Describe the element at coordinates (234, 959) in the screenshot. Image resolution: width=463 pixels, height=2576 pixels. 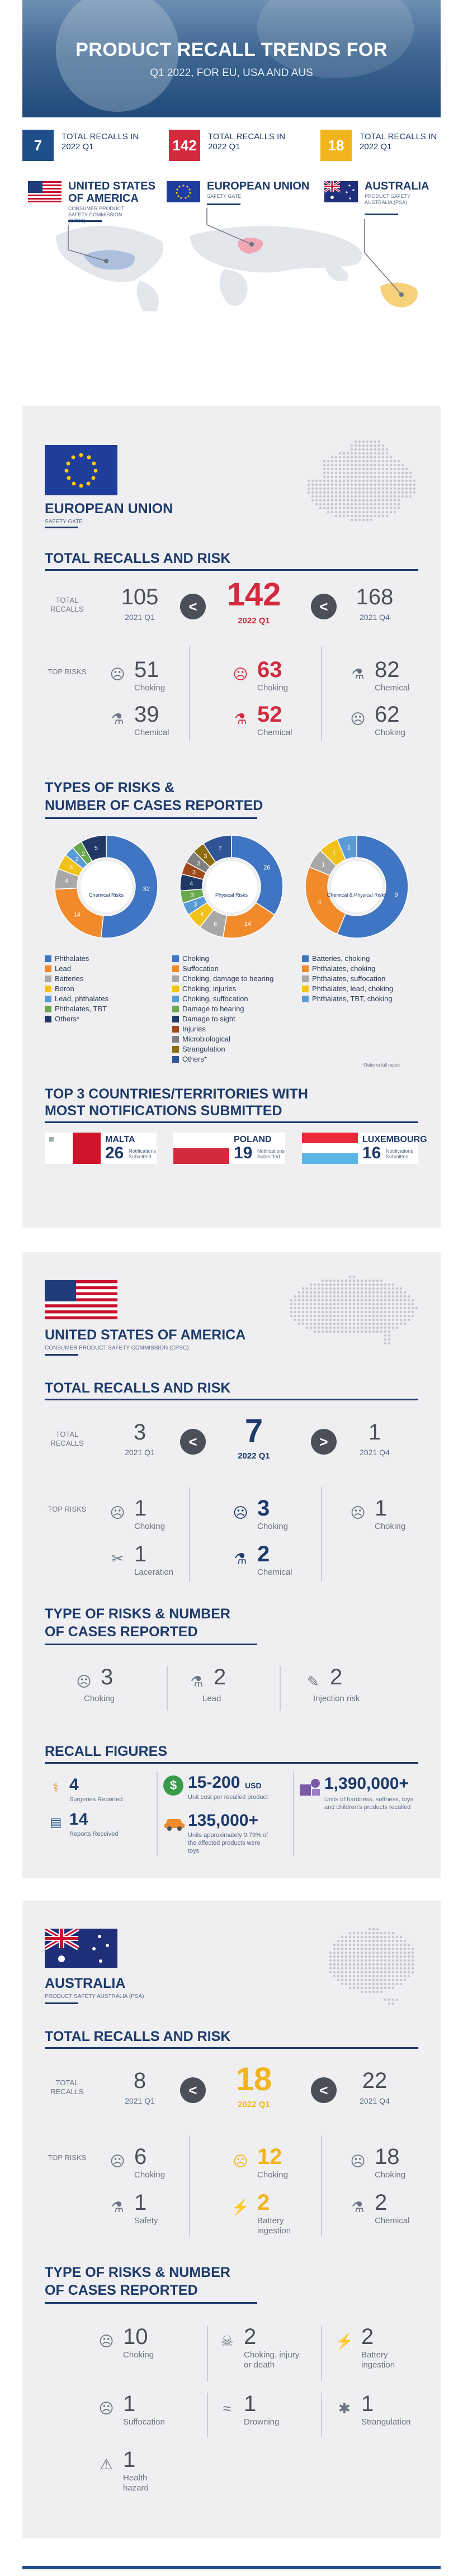
I see `legend-item: Choking` at that location.